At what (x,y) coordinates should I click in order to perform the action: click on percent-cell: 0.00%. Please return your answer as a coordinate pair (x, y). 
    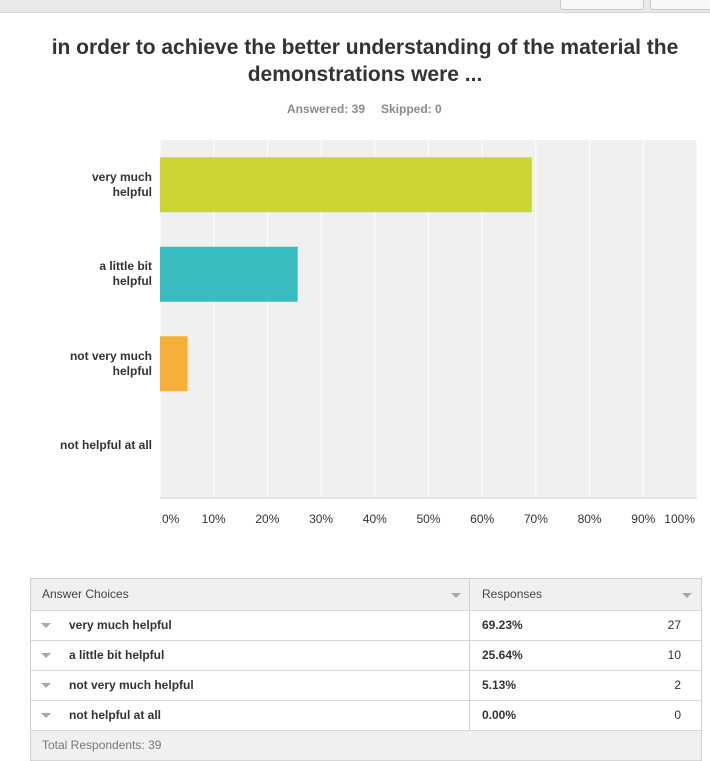
    Looking at the image, I should click on (499, 715).